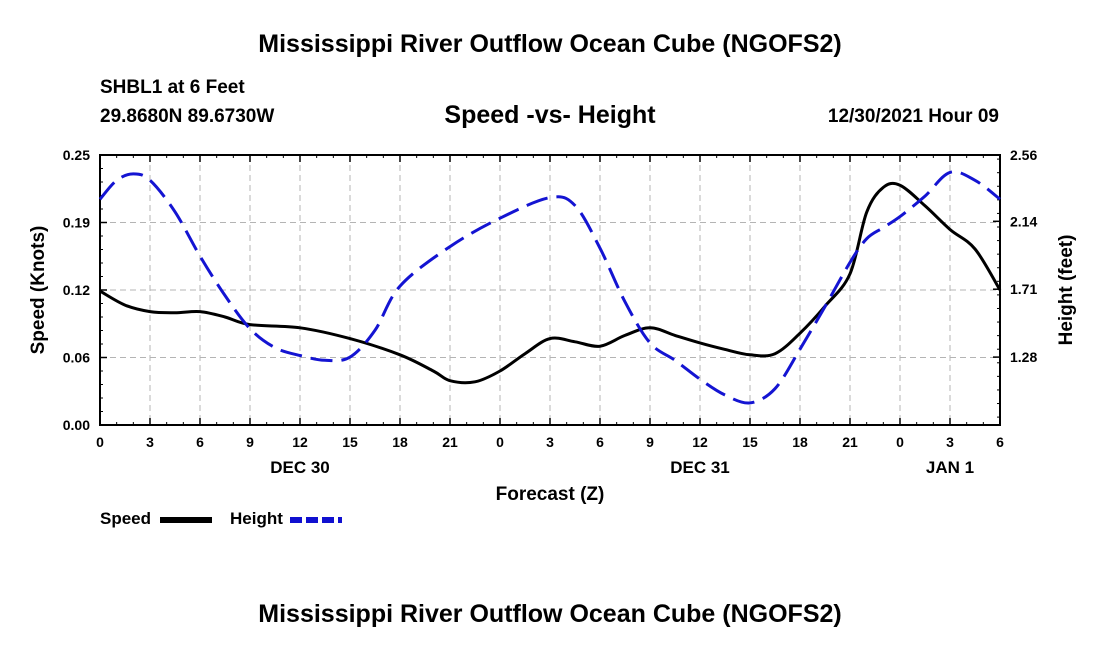 This screenshot has height=650, width=1100. What do you see at coordinates (76, 223) in the screenshot?
I see `left-y-tick-label: 0.19` at bounding box center [76, 223].